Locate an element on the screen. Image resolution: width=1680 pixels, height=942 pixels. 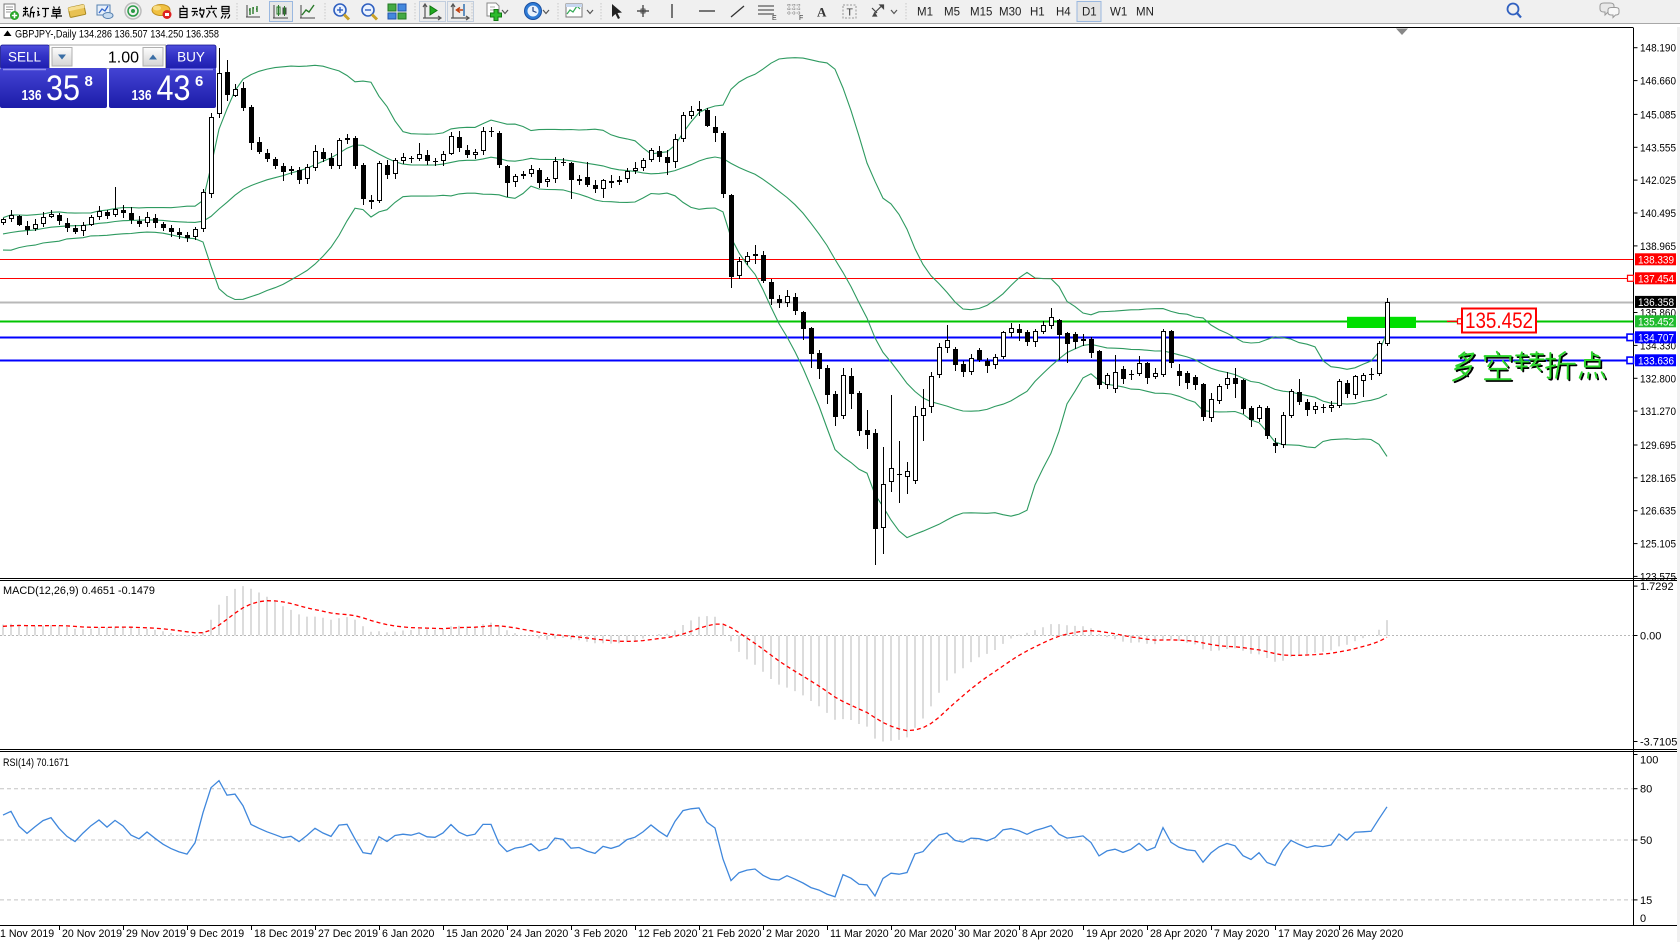
svg-text: M15 is located at coordinates (981, 13).